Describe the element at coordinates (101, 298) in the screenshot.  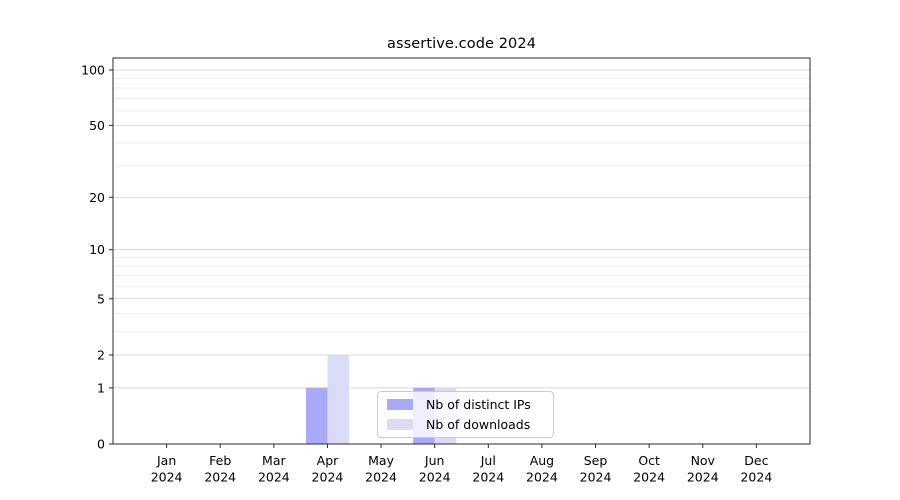
I see `y-tick-label: 5` at that location.